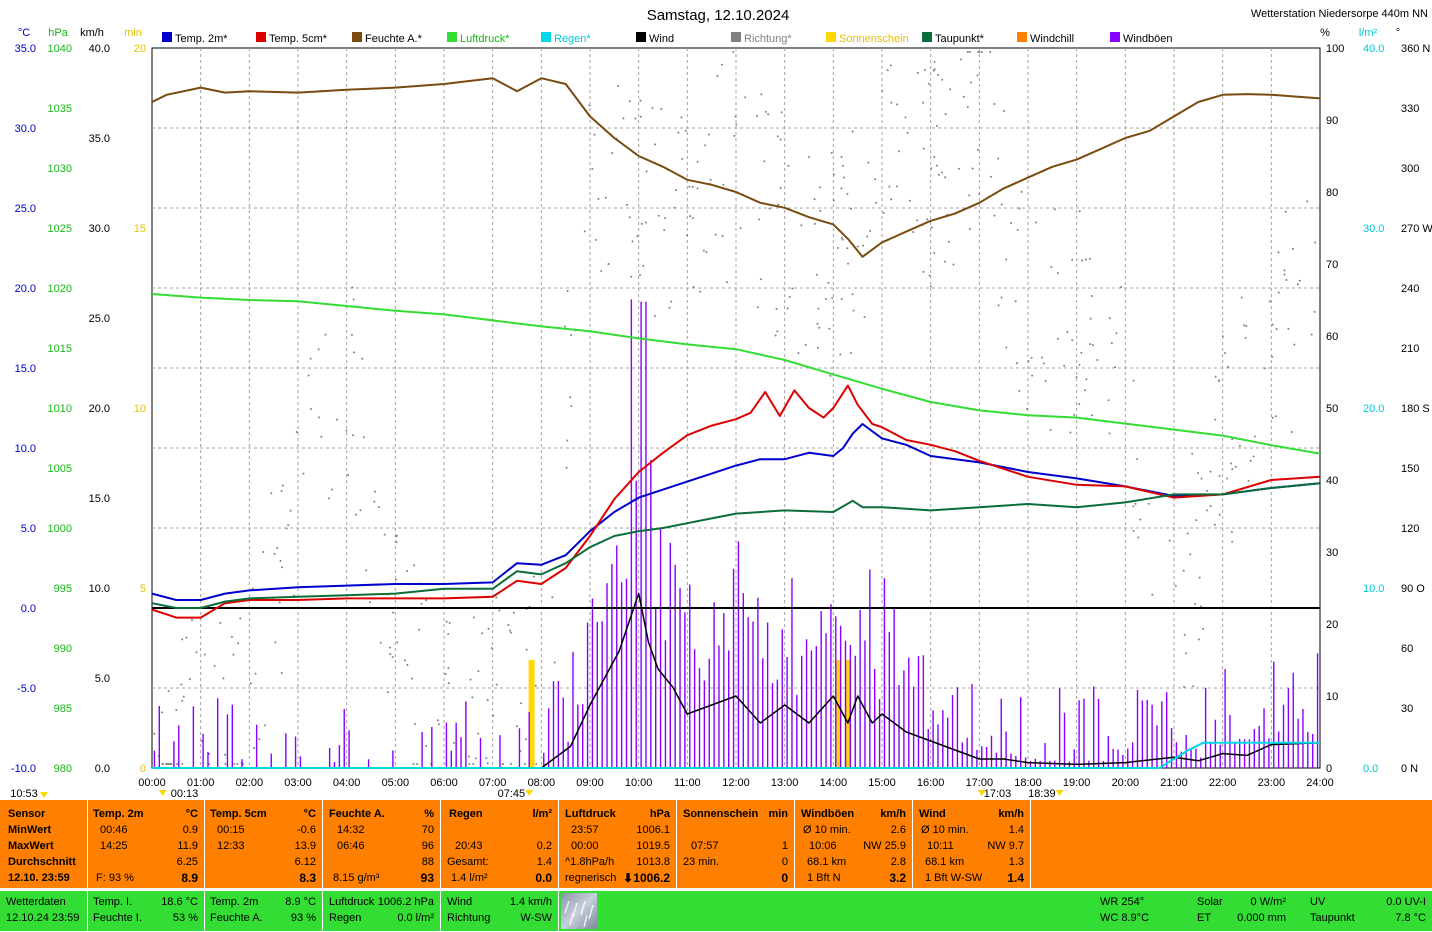 The height and width of the screenshot is (932, 1432). Describe the element at coordinates (1210, 902) in the screenshot. I see `solar-label: Solar` at that location.